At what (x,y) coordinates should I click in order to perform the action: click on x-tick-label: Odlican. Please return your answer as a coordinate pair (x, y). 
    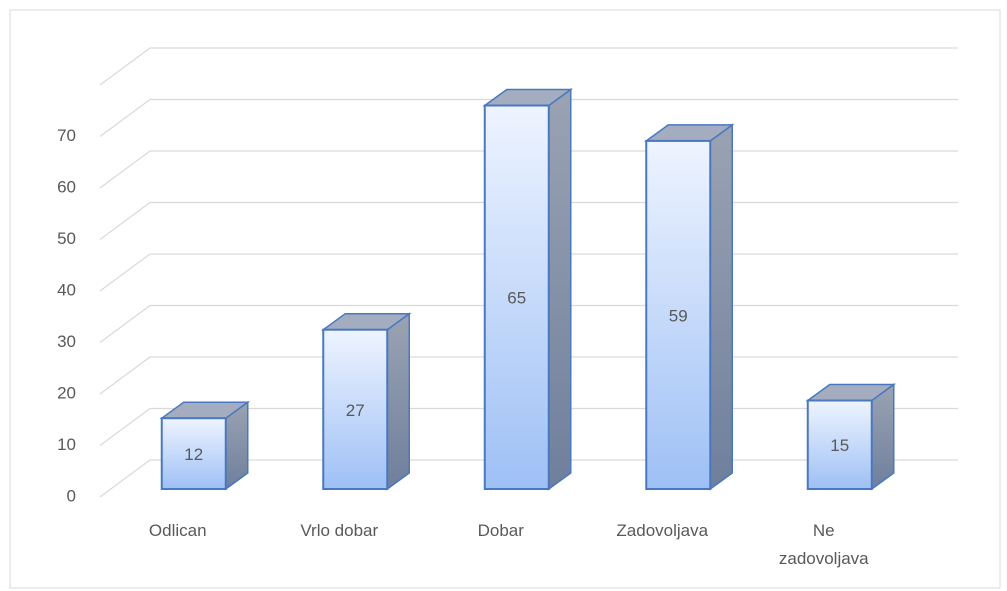
    Looking at the image, I should click on (177, 530).